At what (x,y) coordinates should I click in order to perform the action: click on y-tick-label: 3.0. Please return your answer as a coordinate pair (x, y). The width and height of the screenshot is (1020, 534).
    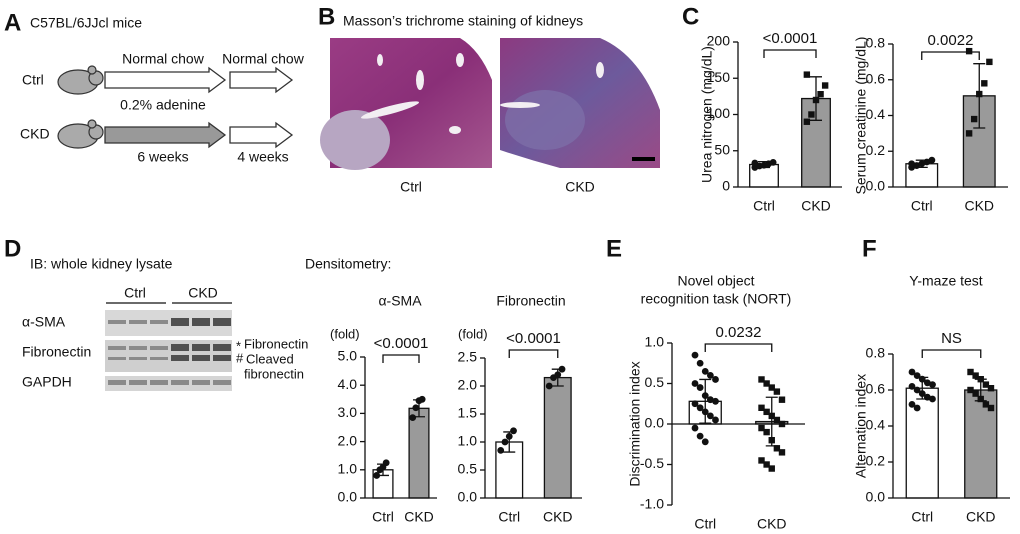
    Looking at the image, I should click on (348, 412).